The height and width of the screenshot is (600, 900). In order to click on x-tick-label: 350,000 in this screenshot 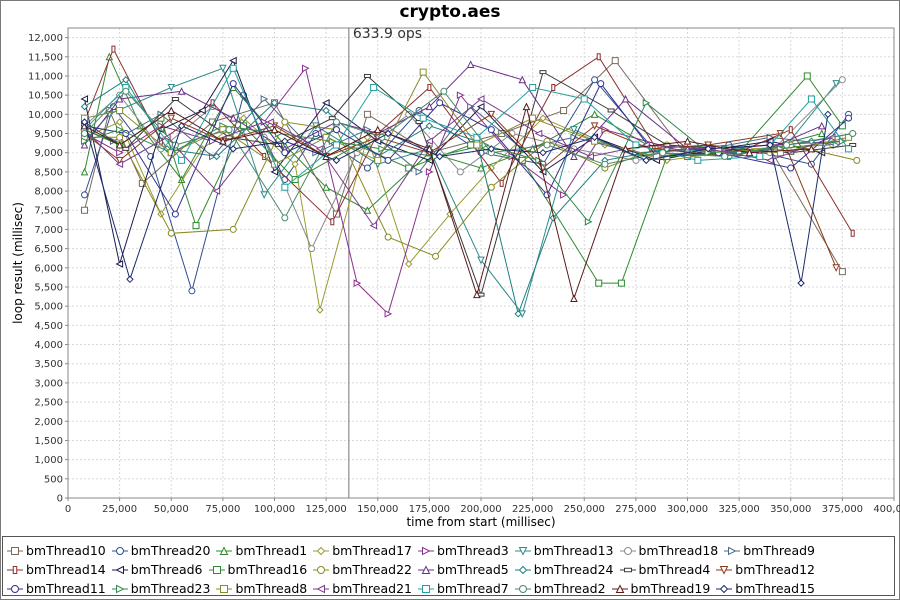, I will do `click(790, 509)`.